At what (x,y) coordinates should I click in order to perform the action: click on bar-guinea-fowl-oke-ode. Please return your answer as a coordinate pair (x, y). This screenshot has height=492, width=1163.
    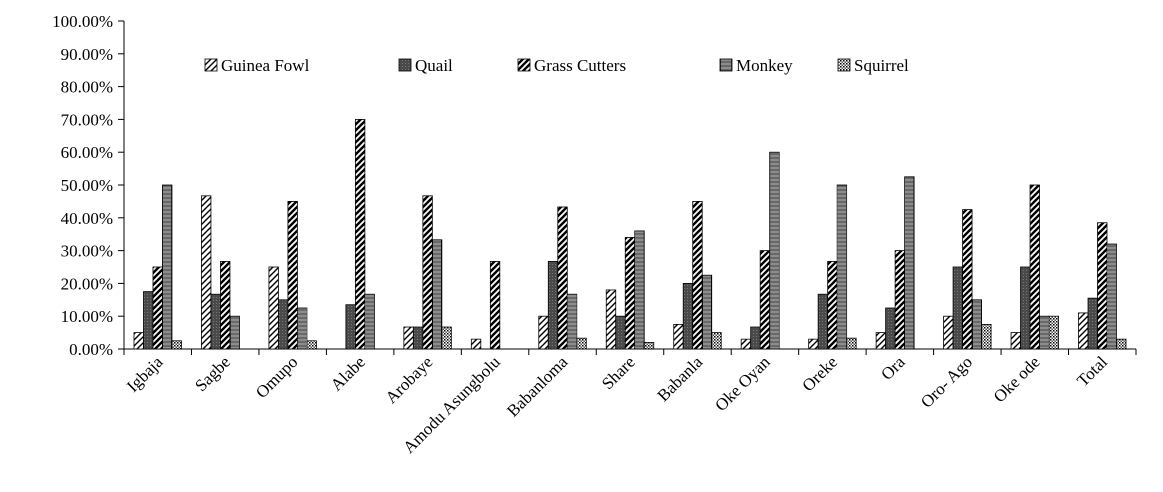
    Looking at the image, I should click on (1015, 341).